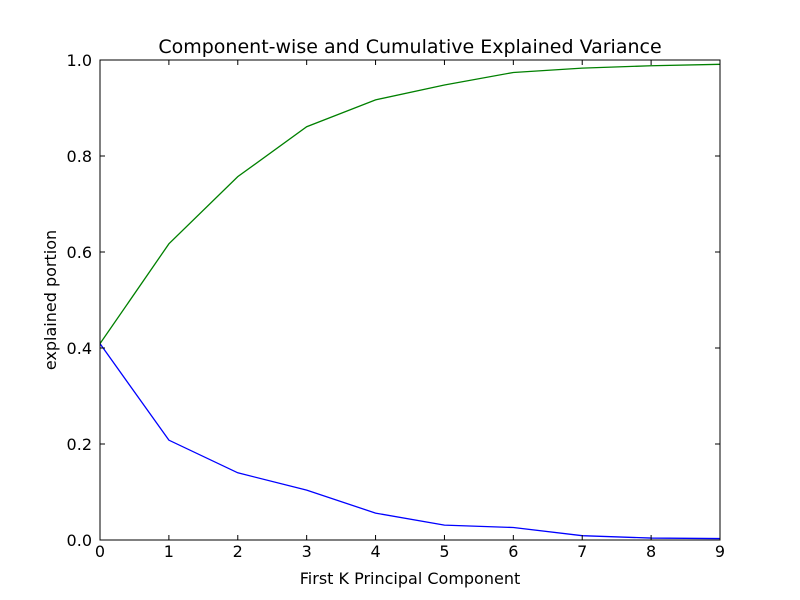 The image size is (800, 600). I want to click on x-tick-label: 7, so click(582, 551).